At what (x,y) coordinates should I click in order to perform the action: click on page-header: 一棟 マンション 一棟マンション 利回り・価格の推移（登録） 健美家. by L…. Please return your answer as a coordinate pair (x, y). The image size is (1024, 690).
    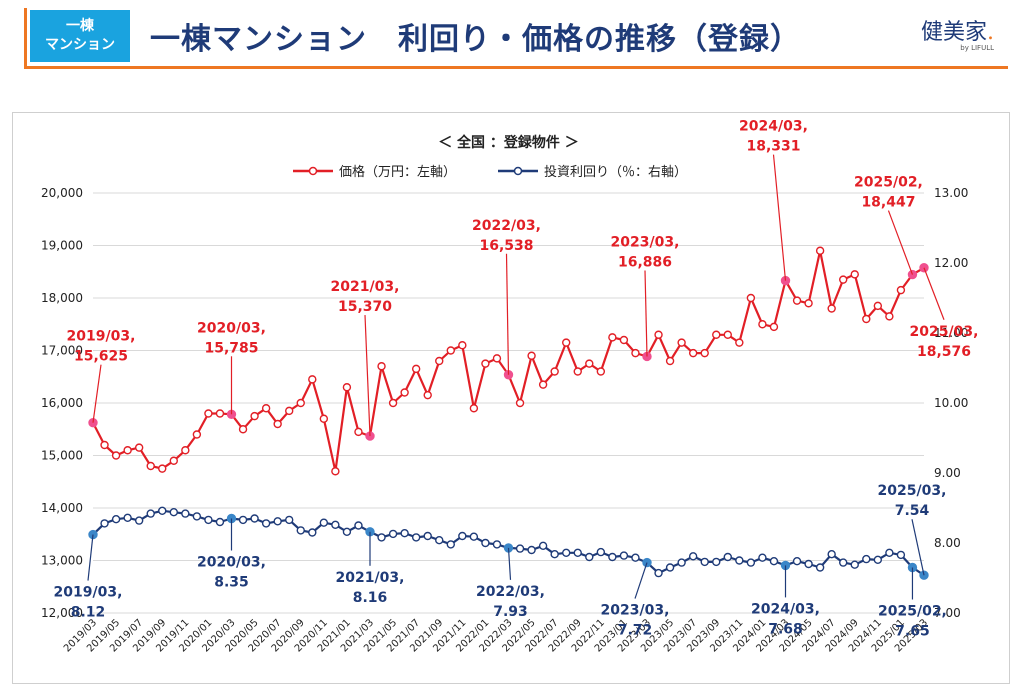
    Looking at the image, I should click on (512, 36).